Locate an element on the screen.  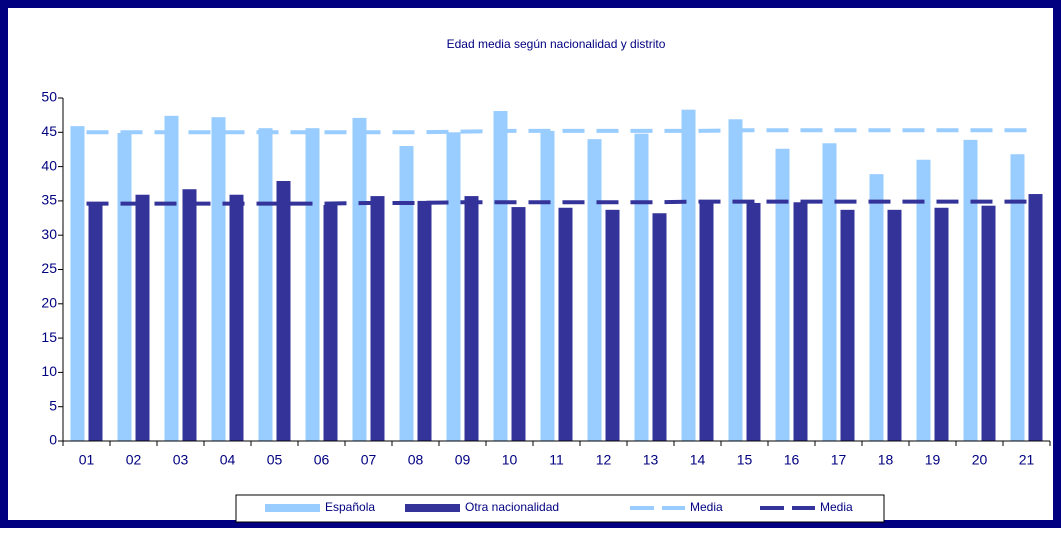
x-tick-label: 14 is located at coordinates (698, 460).